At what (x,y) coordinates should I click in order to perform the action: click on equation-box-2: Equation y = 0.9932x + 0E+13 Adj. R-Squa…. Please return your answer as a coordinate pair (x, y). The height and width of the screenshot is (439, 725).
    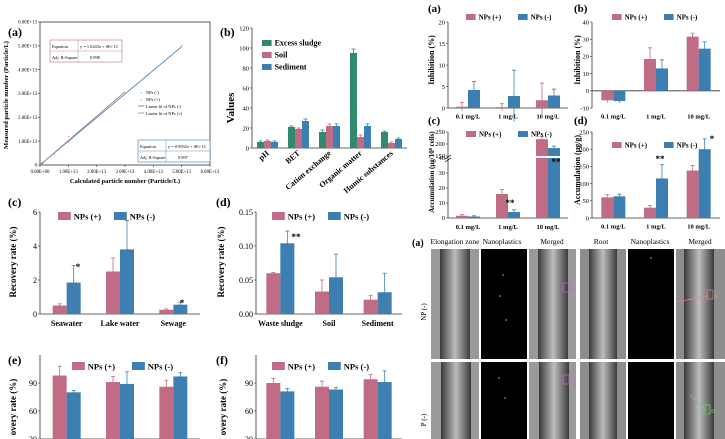
    Looking at the image, I should click on (174, 151).